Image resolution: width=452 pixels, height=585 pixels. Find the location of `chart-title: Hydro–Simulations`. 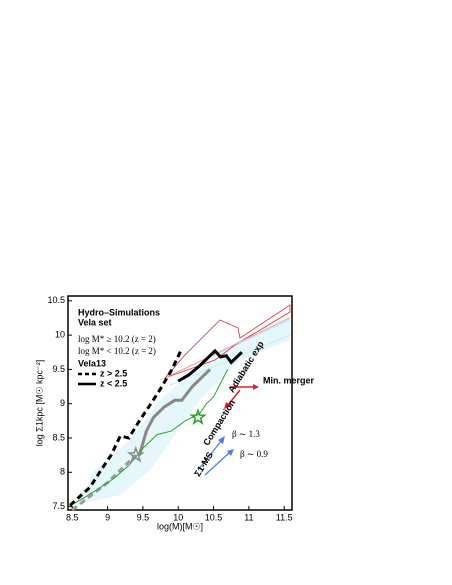

chart-title: Hydro–Simulations is located at coordinates (119, 312).